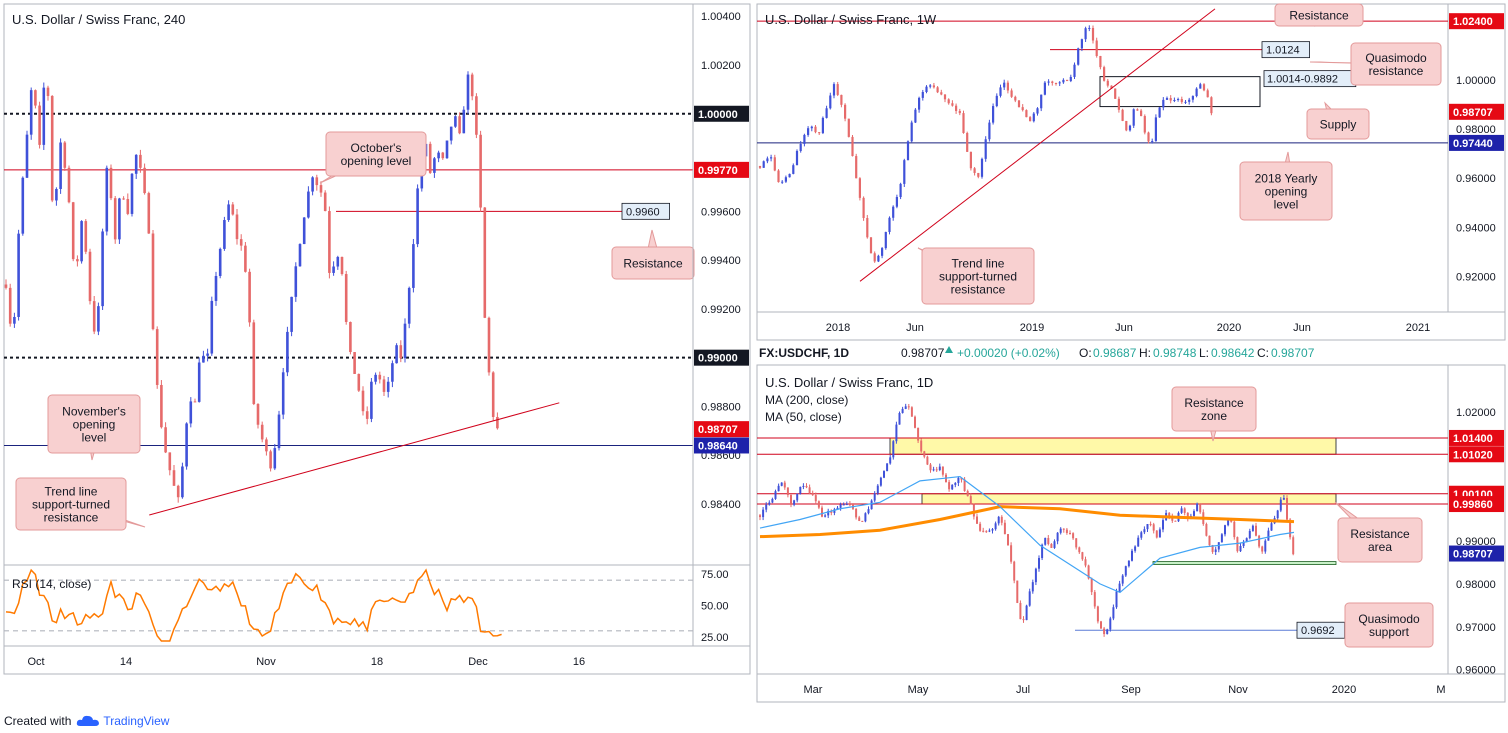 The height and width of the screenshot is (733, 1508). Describe the element at coordinates (803, 417) in the screenshot. I see `d1-indicator-label: MA (50, close)` at that location.